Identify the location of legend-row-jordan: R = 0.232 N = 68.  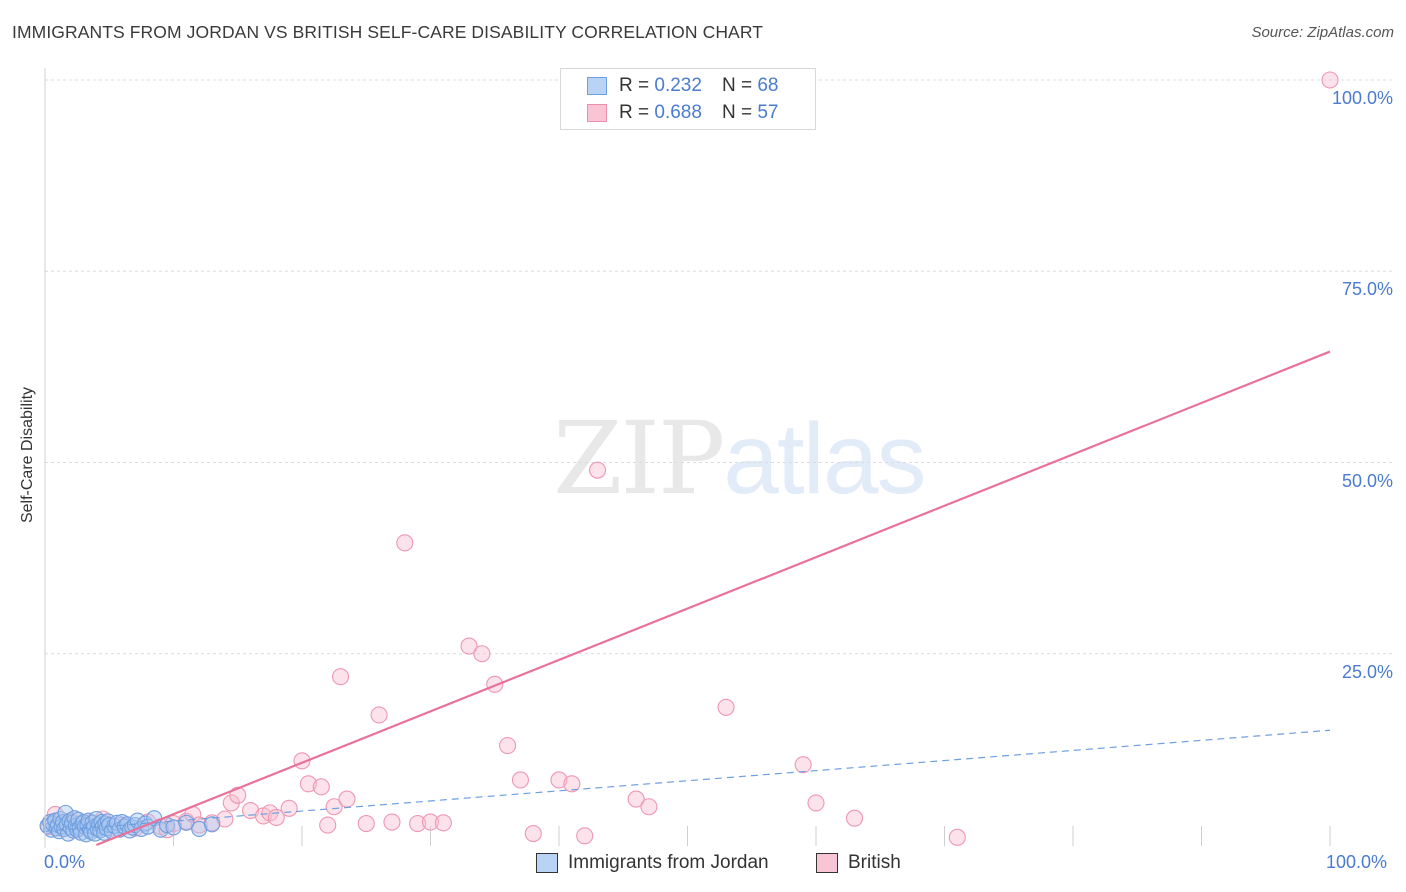
(682, 86).